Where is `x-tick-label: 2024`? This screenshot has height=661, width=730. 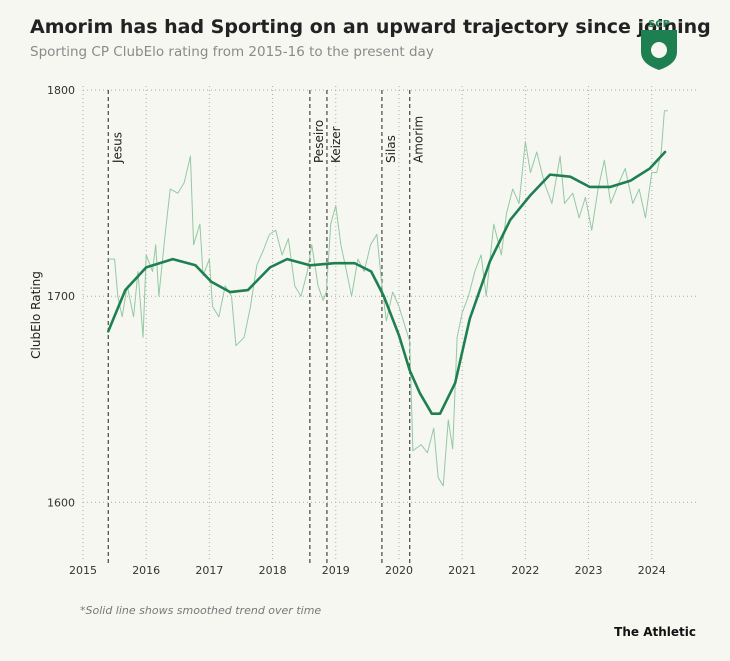
x-tick-label: 2024 is located at coordinates (652, 570).